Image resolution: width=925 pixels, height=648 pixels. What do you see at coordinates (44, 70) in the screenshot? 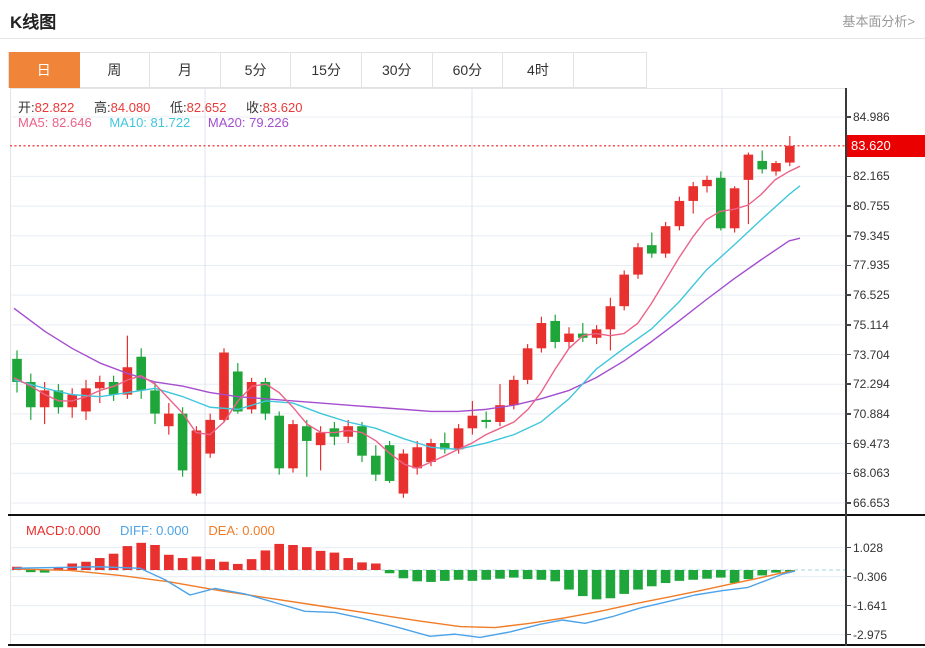
I see `tab-day: 日` at bounding box center [44, 70].